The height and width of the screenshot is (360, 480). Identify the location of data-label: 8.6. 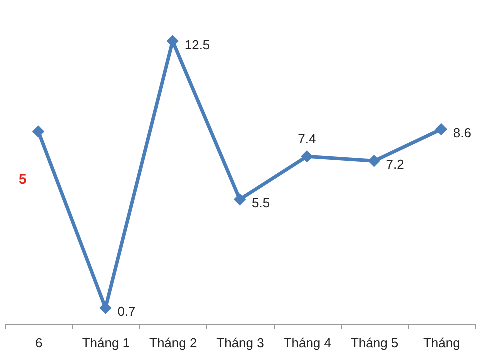
(462, 133).